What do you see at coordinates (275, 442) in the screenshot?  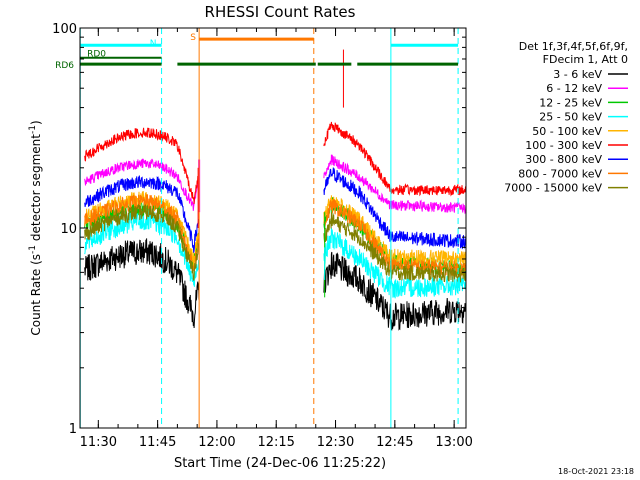 I see `x-tick-label: 12:15` at bounding box center [275, 442].